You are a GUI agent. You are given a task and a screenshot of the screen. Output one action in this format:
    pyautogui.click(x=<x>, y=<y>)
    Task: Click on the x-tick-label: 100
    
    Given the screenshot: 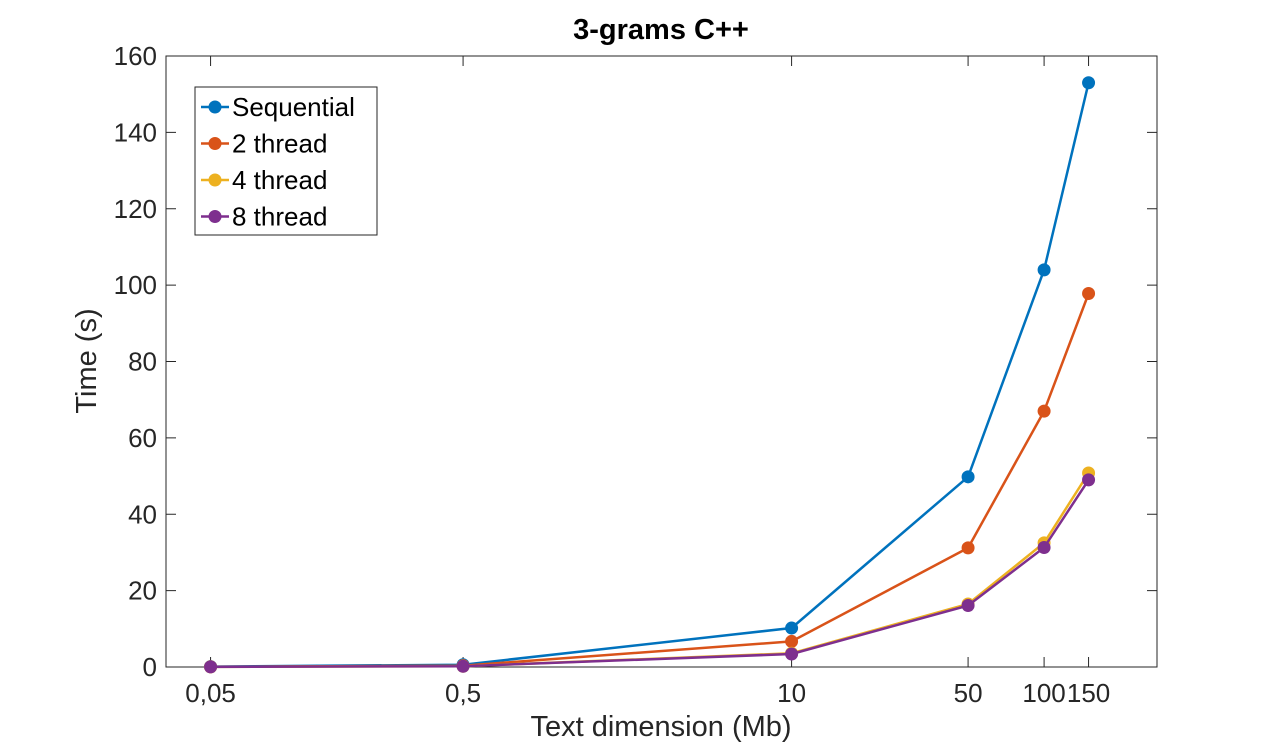 What is the action you would take?
    pyautogui.click(x=1043, y=693)
    